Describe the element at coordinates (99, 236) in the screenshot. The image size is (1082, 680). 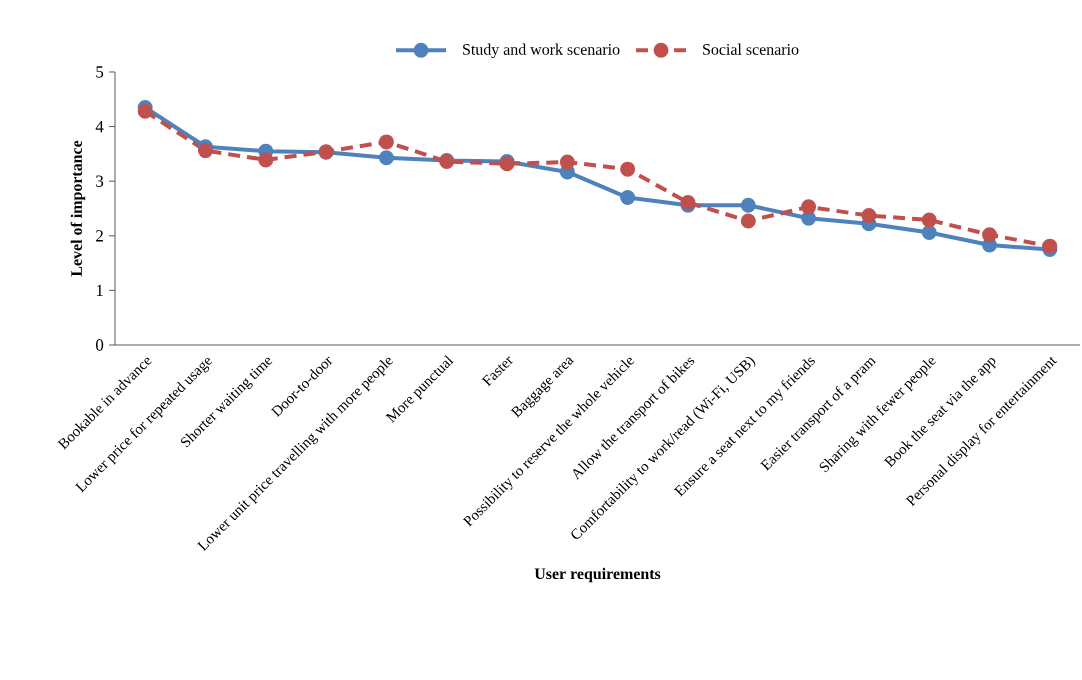
I see `y-tick-label: 2` at that location.